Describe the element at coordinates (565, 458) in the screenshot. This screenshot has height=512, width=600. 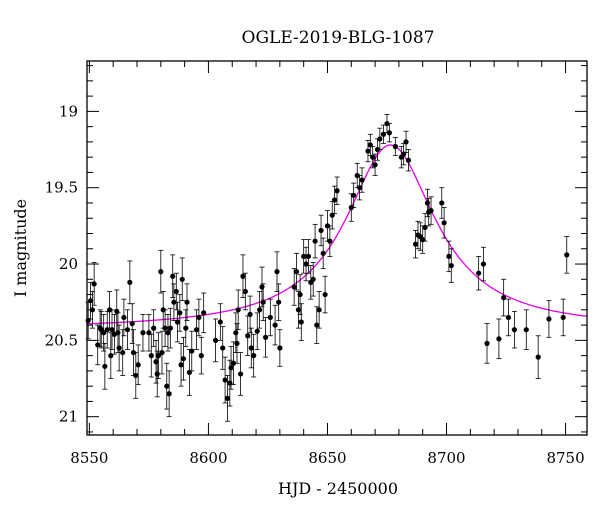
I see `x-tick-label: 8750` at that location.